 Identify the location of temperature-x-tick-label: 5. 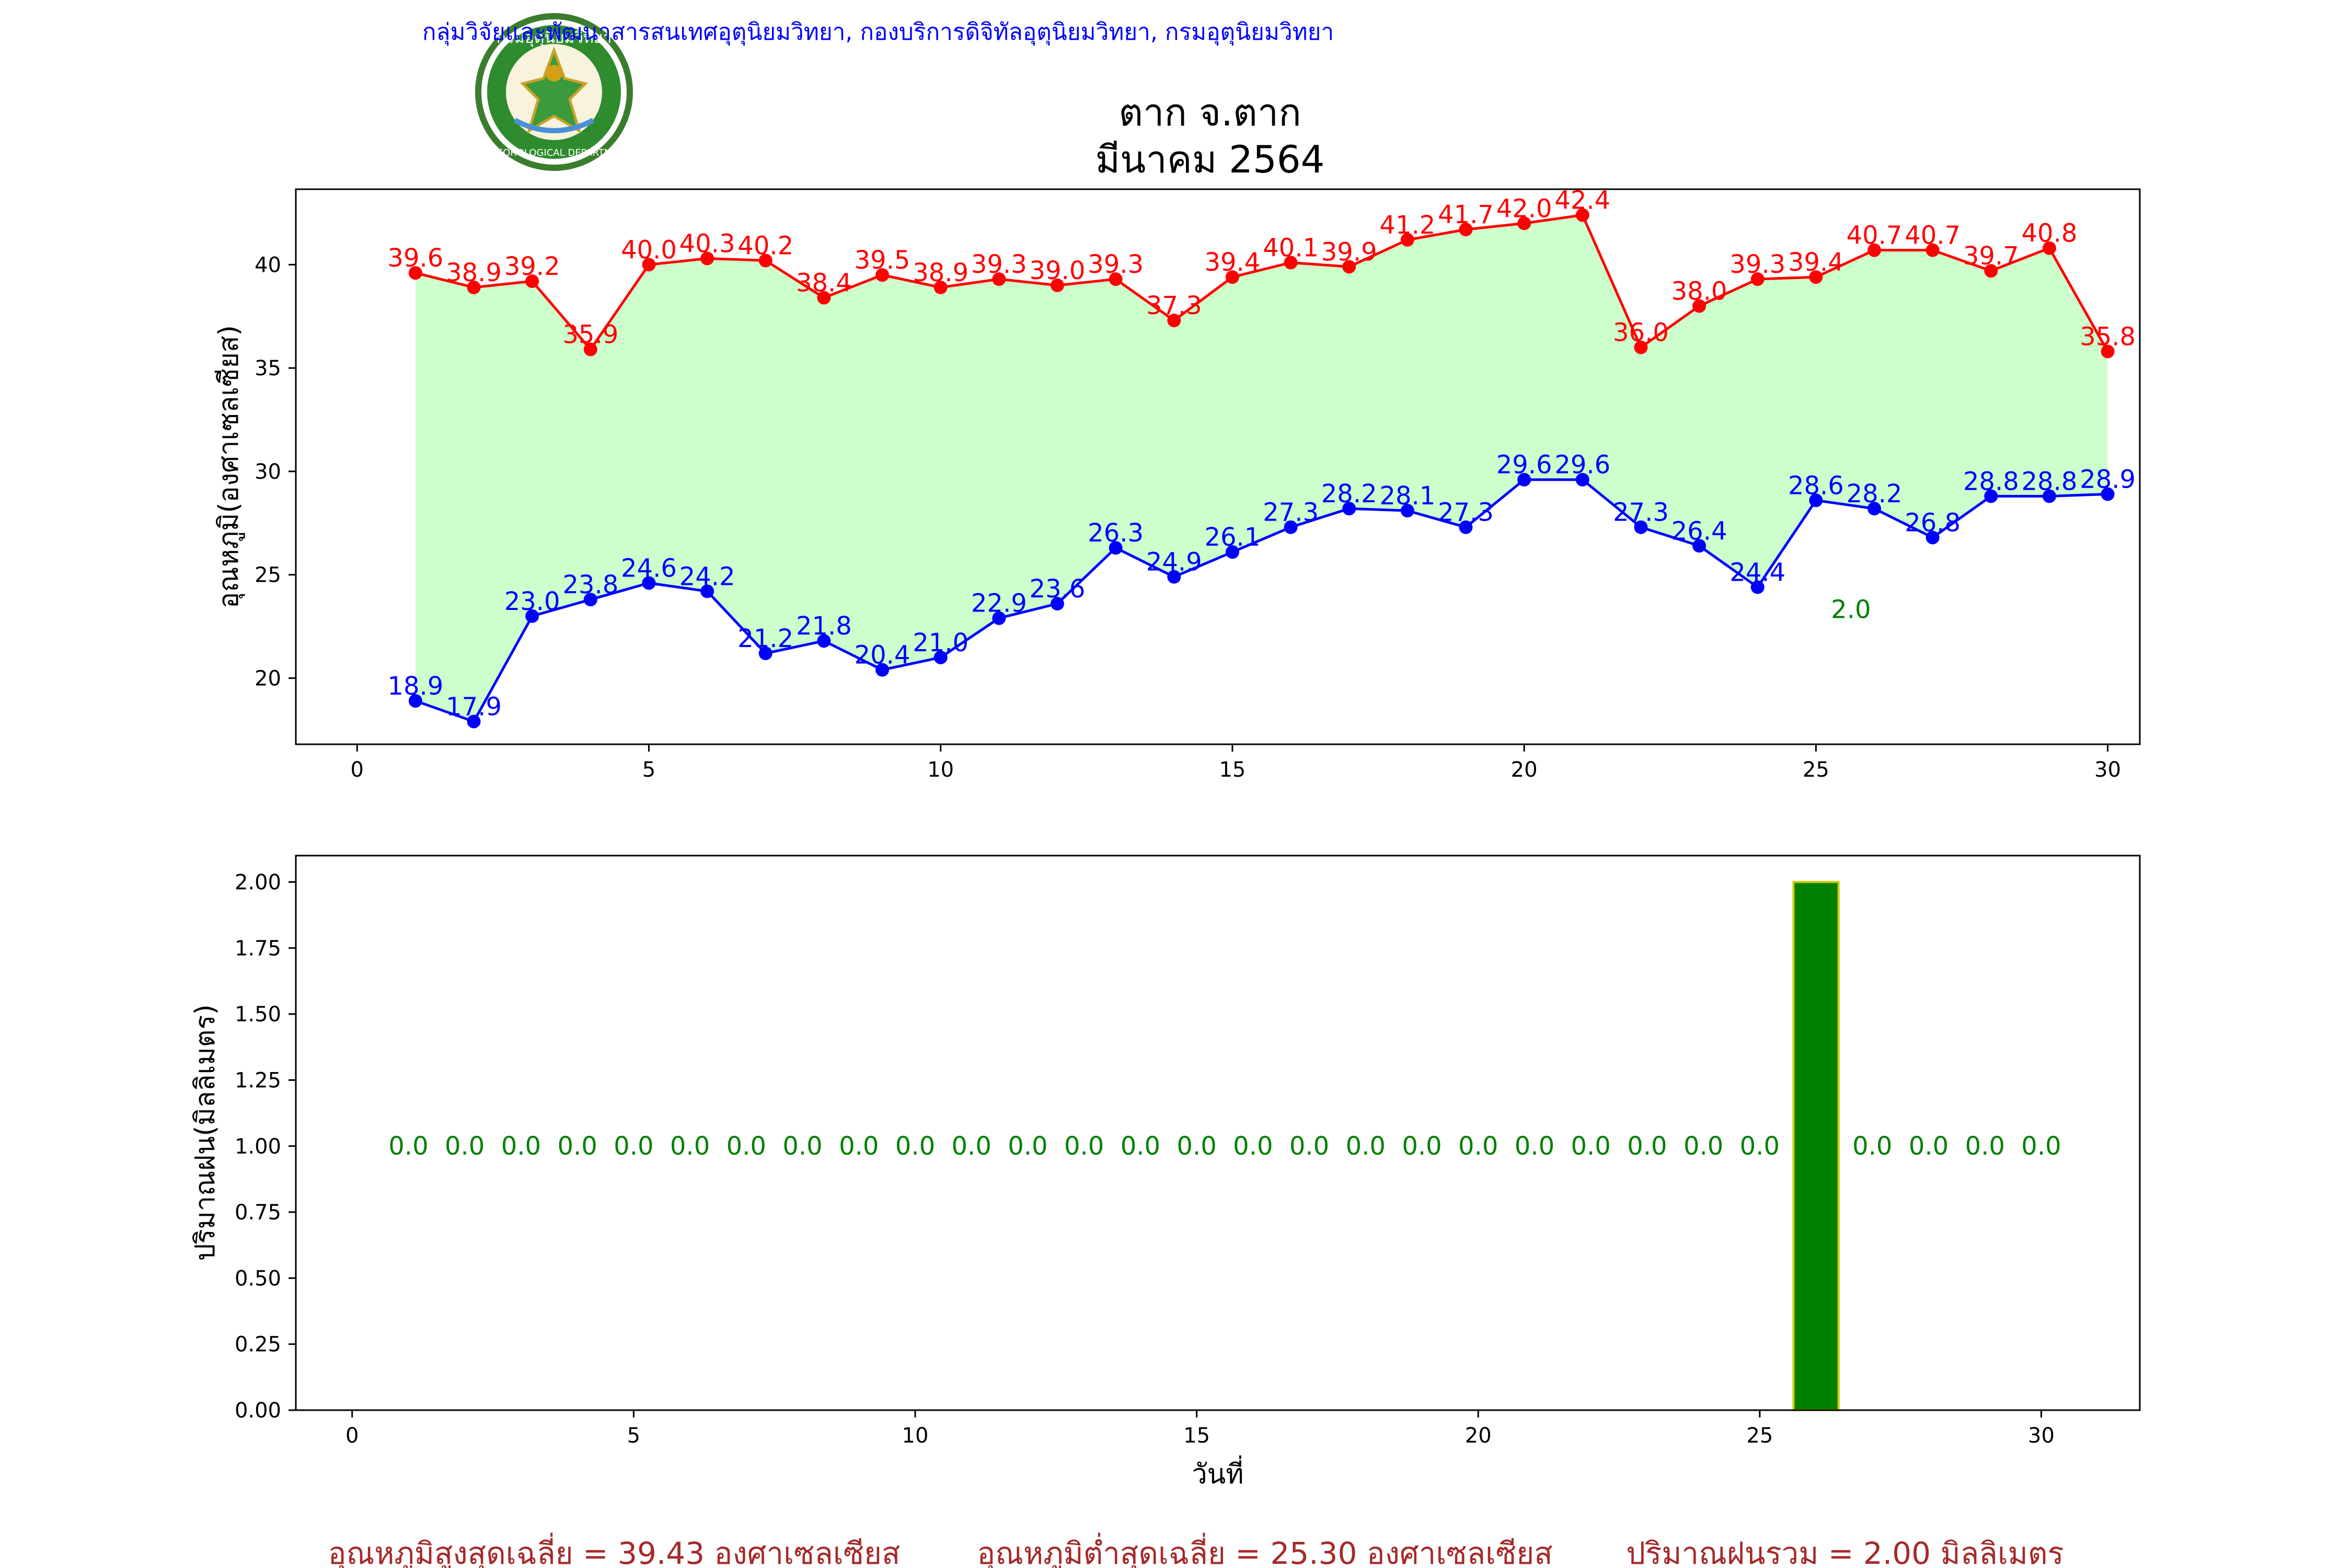
(648, 770).